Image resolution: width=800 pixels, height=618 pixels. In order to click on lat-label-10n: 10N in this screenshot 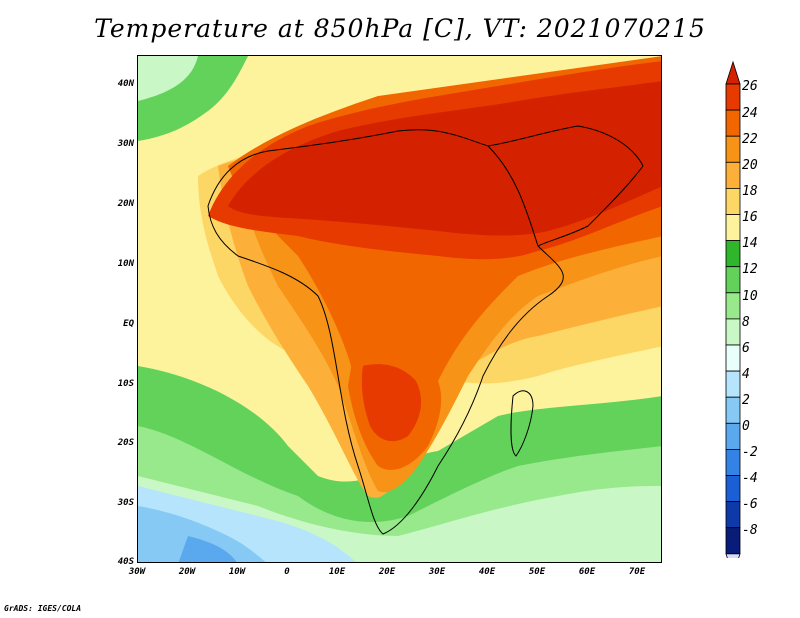, I will do `click(125, 264)`.